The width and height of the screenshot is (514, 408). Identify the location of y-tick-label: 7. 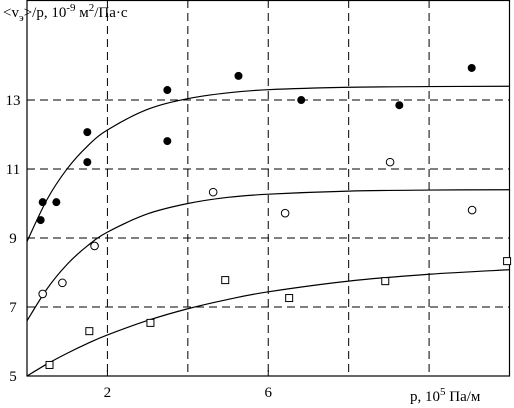
(13, 308).